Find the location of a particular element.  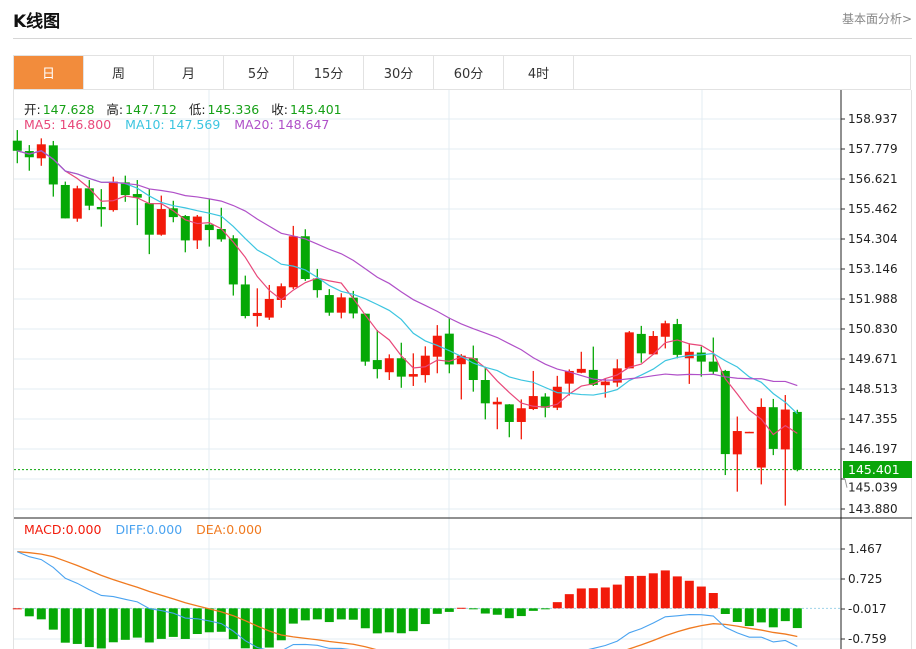

diff-value: DIFF:0.000 is located at coordinates (149, 529).